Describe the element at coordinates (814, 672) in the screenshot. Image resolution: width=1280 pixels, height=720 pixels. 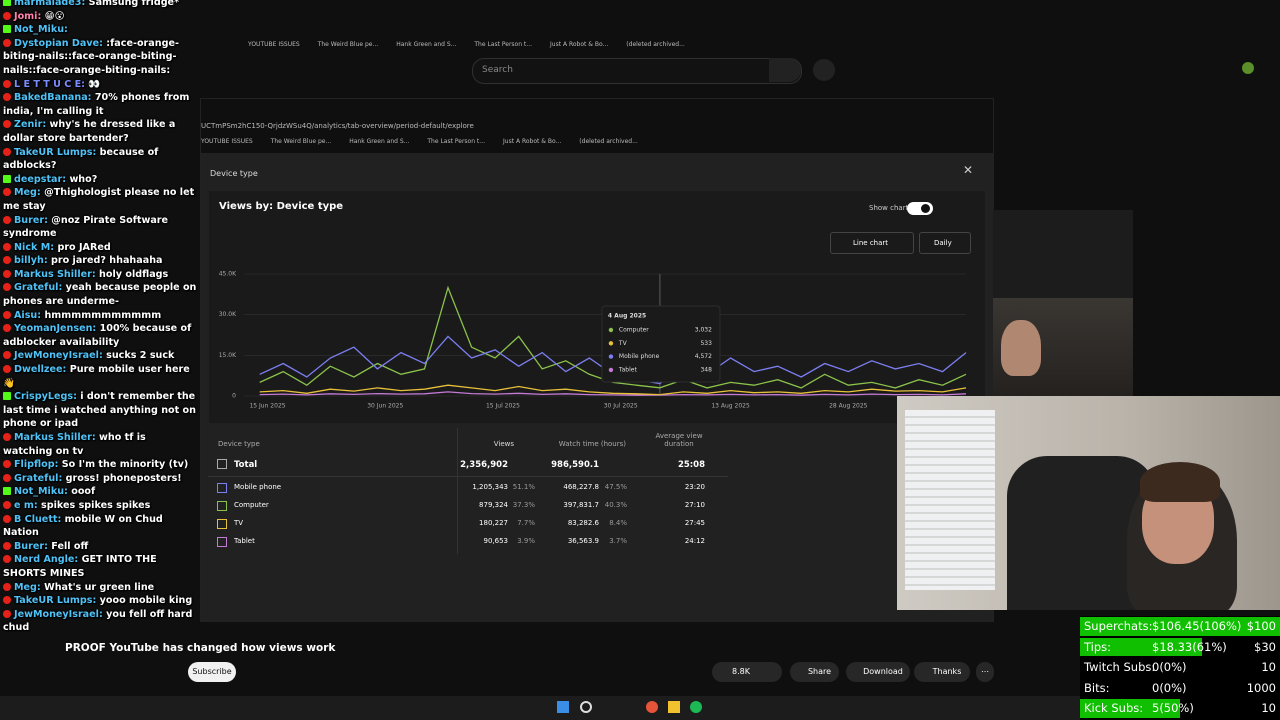
I see `share-button: Share` at that location.